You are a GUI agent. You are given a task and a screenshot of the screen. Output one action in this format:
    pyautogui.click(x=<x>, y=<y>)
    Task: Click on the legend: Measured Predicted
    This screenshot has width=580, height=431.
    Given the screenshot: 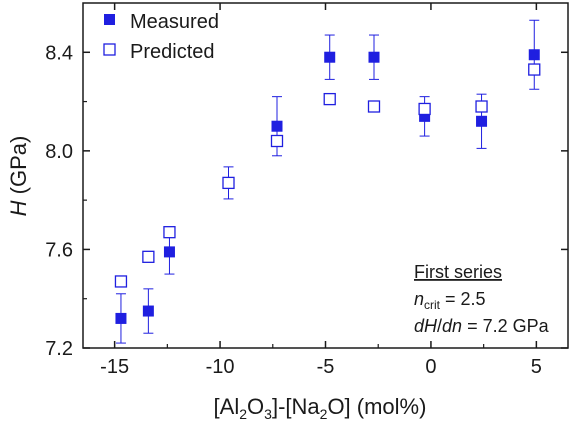 What is the action you would take?
    pyautogui.click(x=161, y=37)
    